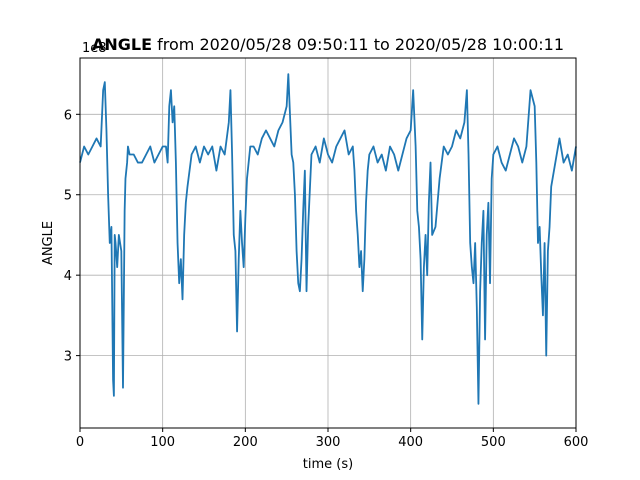 This screenshot has height=480, width=640. Describe the element at coordinates (328, 442) in the screenshot. I see `x-tick-label: 300` at that location.